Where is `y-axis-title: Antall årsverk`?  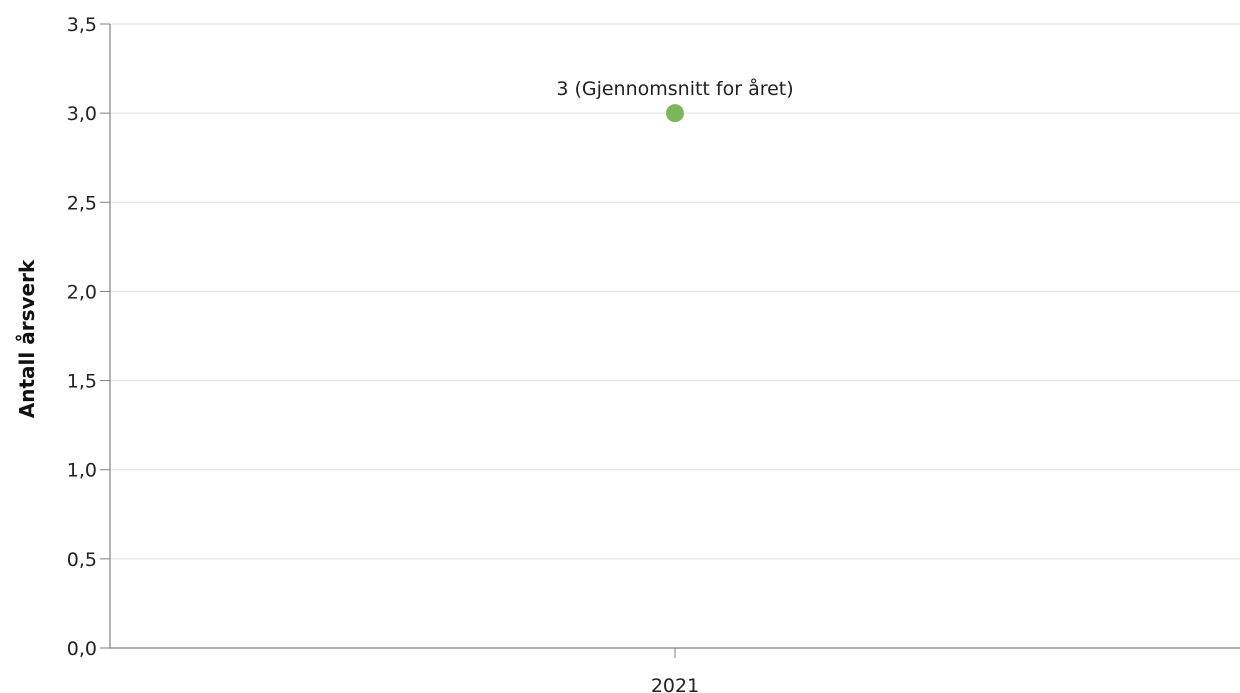 y-axis-title: Antall årsverk is located at coordinates (27, 338).